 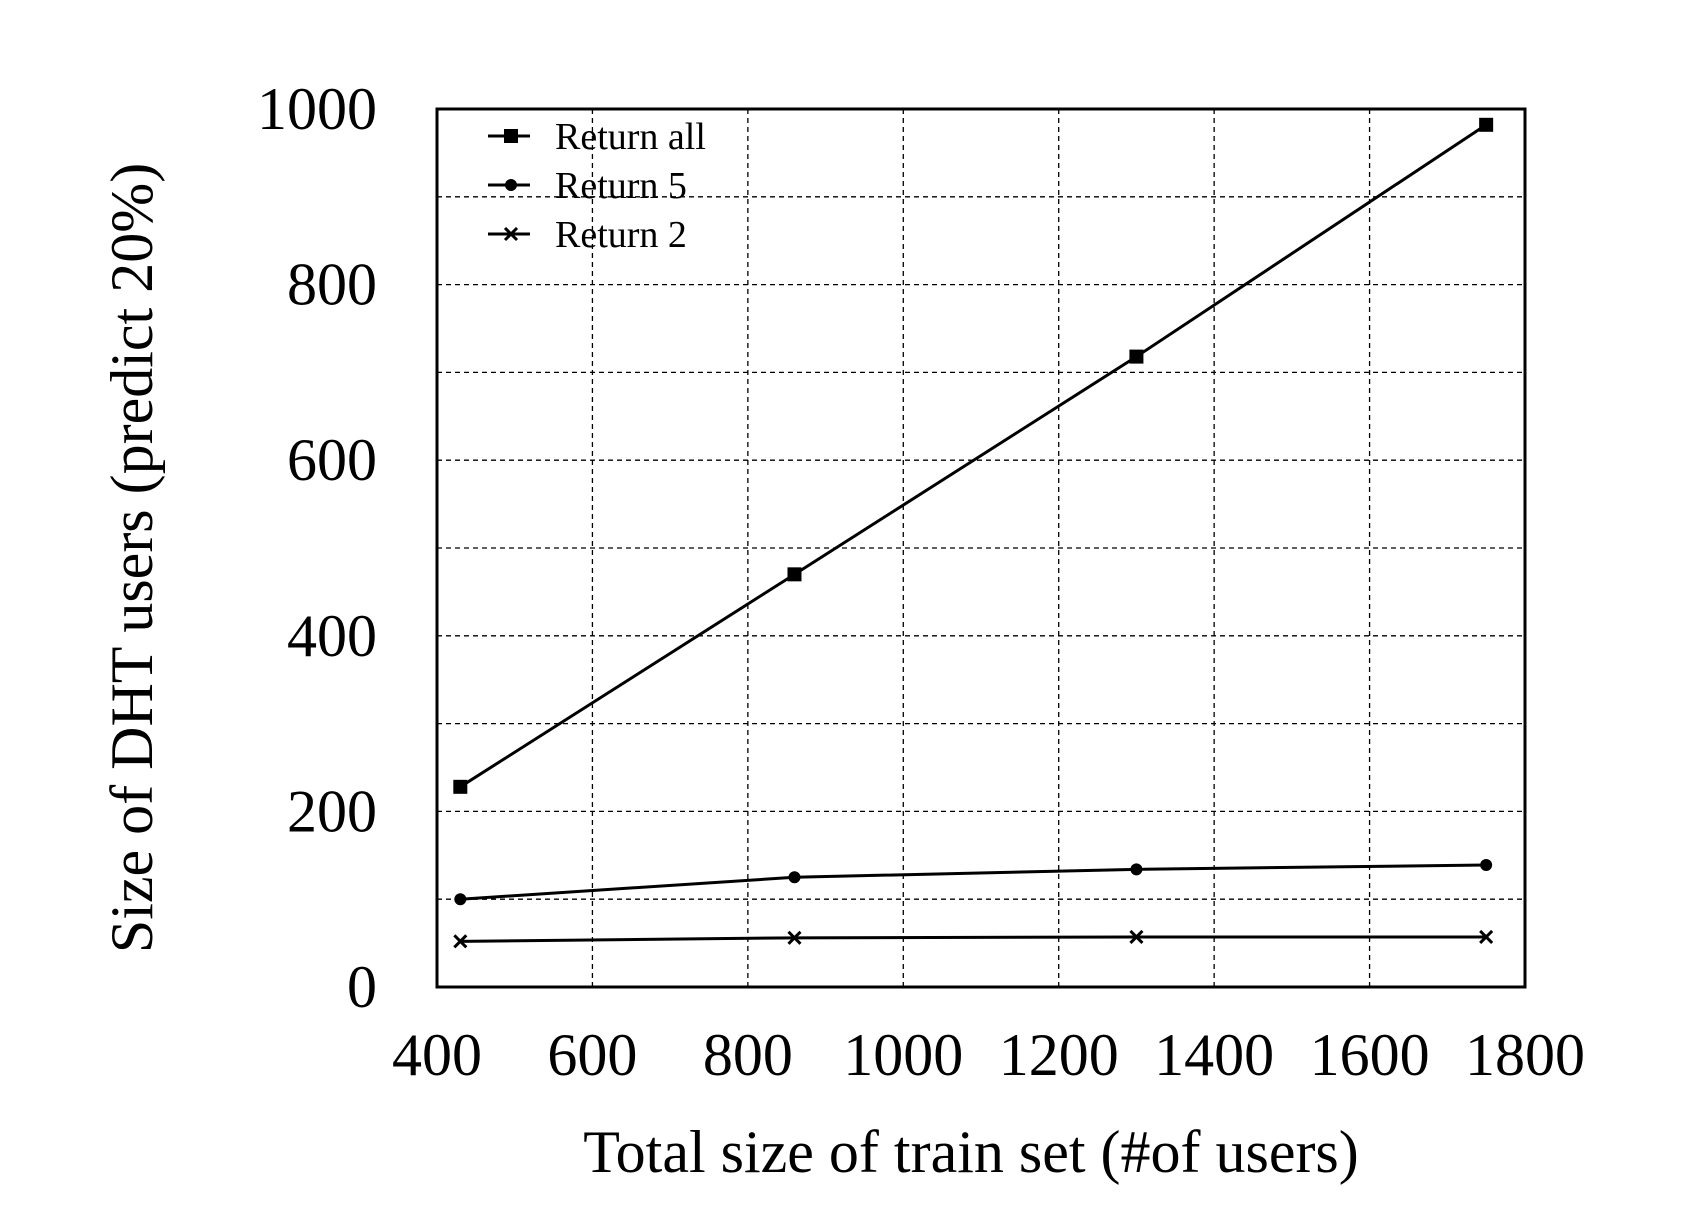 I want to click on legend-label: Return 2, so click(x=621, y=235).